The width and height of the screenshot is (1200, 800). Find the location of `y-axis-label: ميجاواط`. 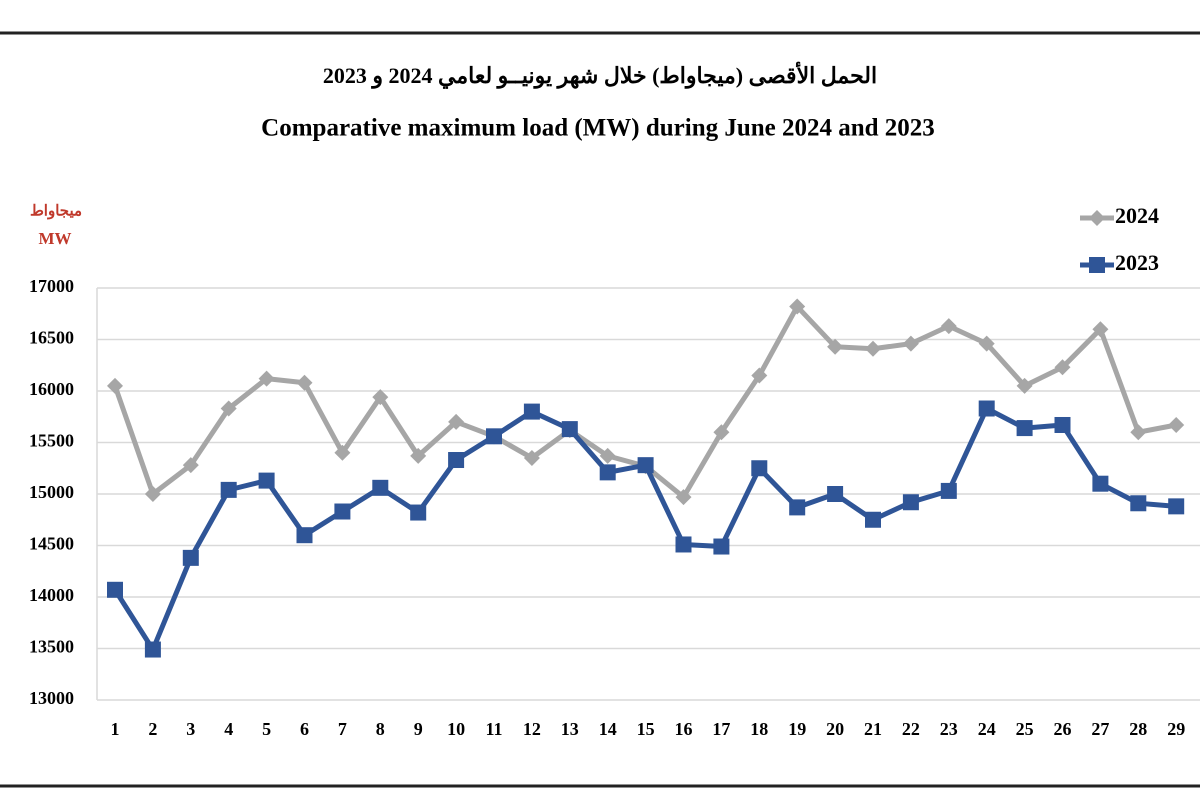

y-axis-label: ميجاواط is located at coordinates (56, 211).